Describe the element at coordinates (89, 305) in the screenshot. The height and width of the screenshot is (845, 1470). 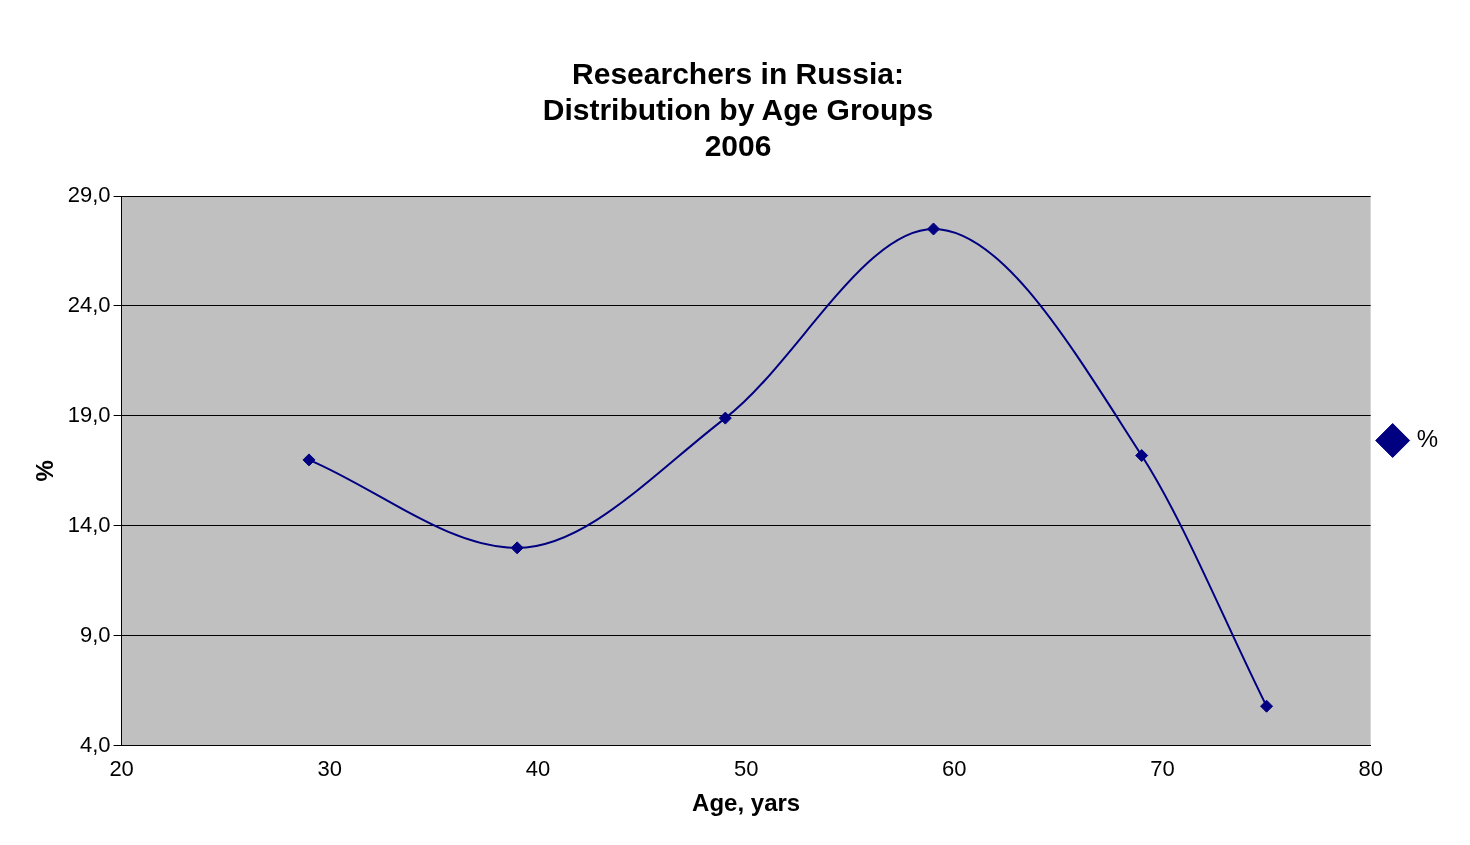
I see `y-tick-label: 24,0` at that location.